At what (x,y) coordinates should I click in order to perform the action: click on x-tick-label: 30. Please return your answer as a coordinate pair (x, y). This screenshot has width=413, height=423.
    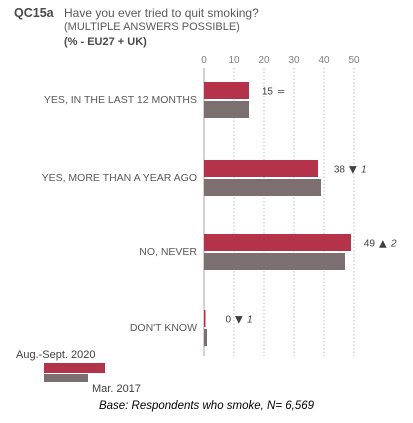
    Looking at the image, I should click on (294, 60).